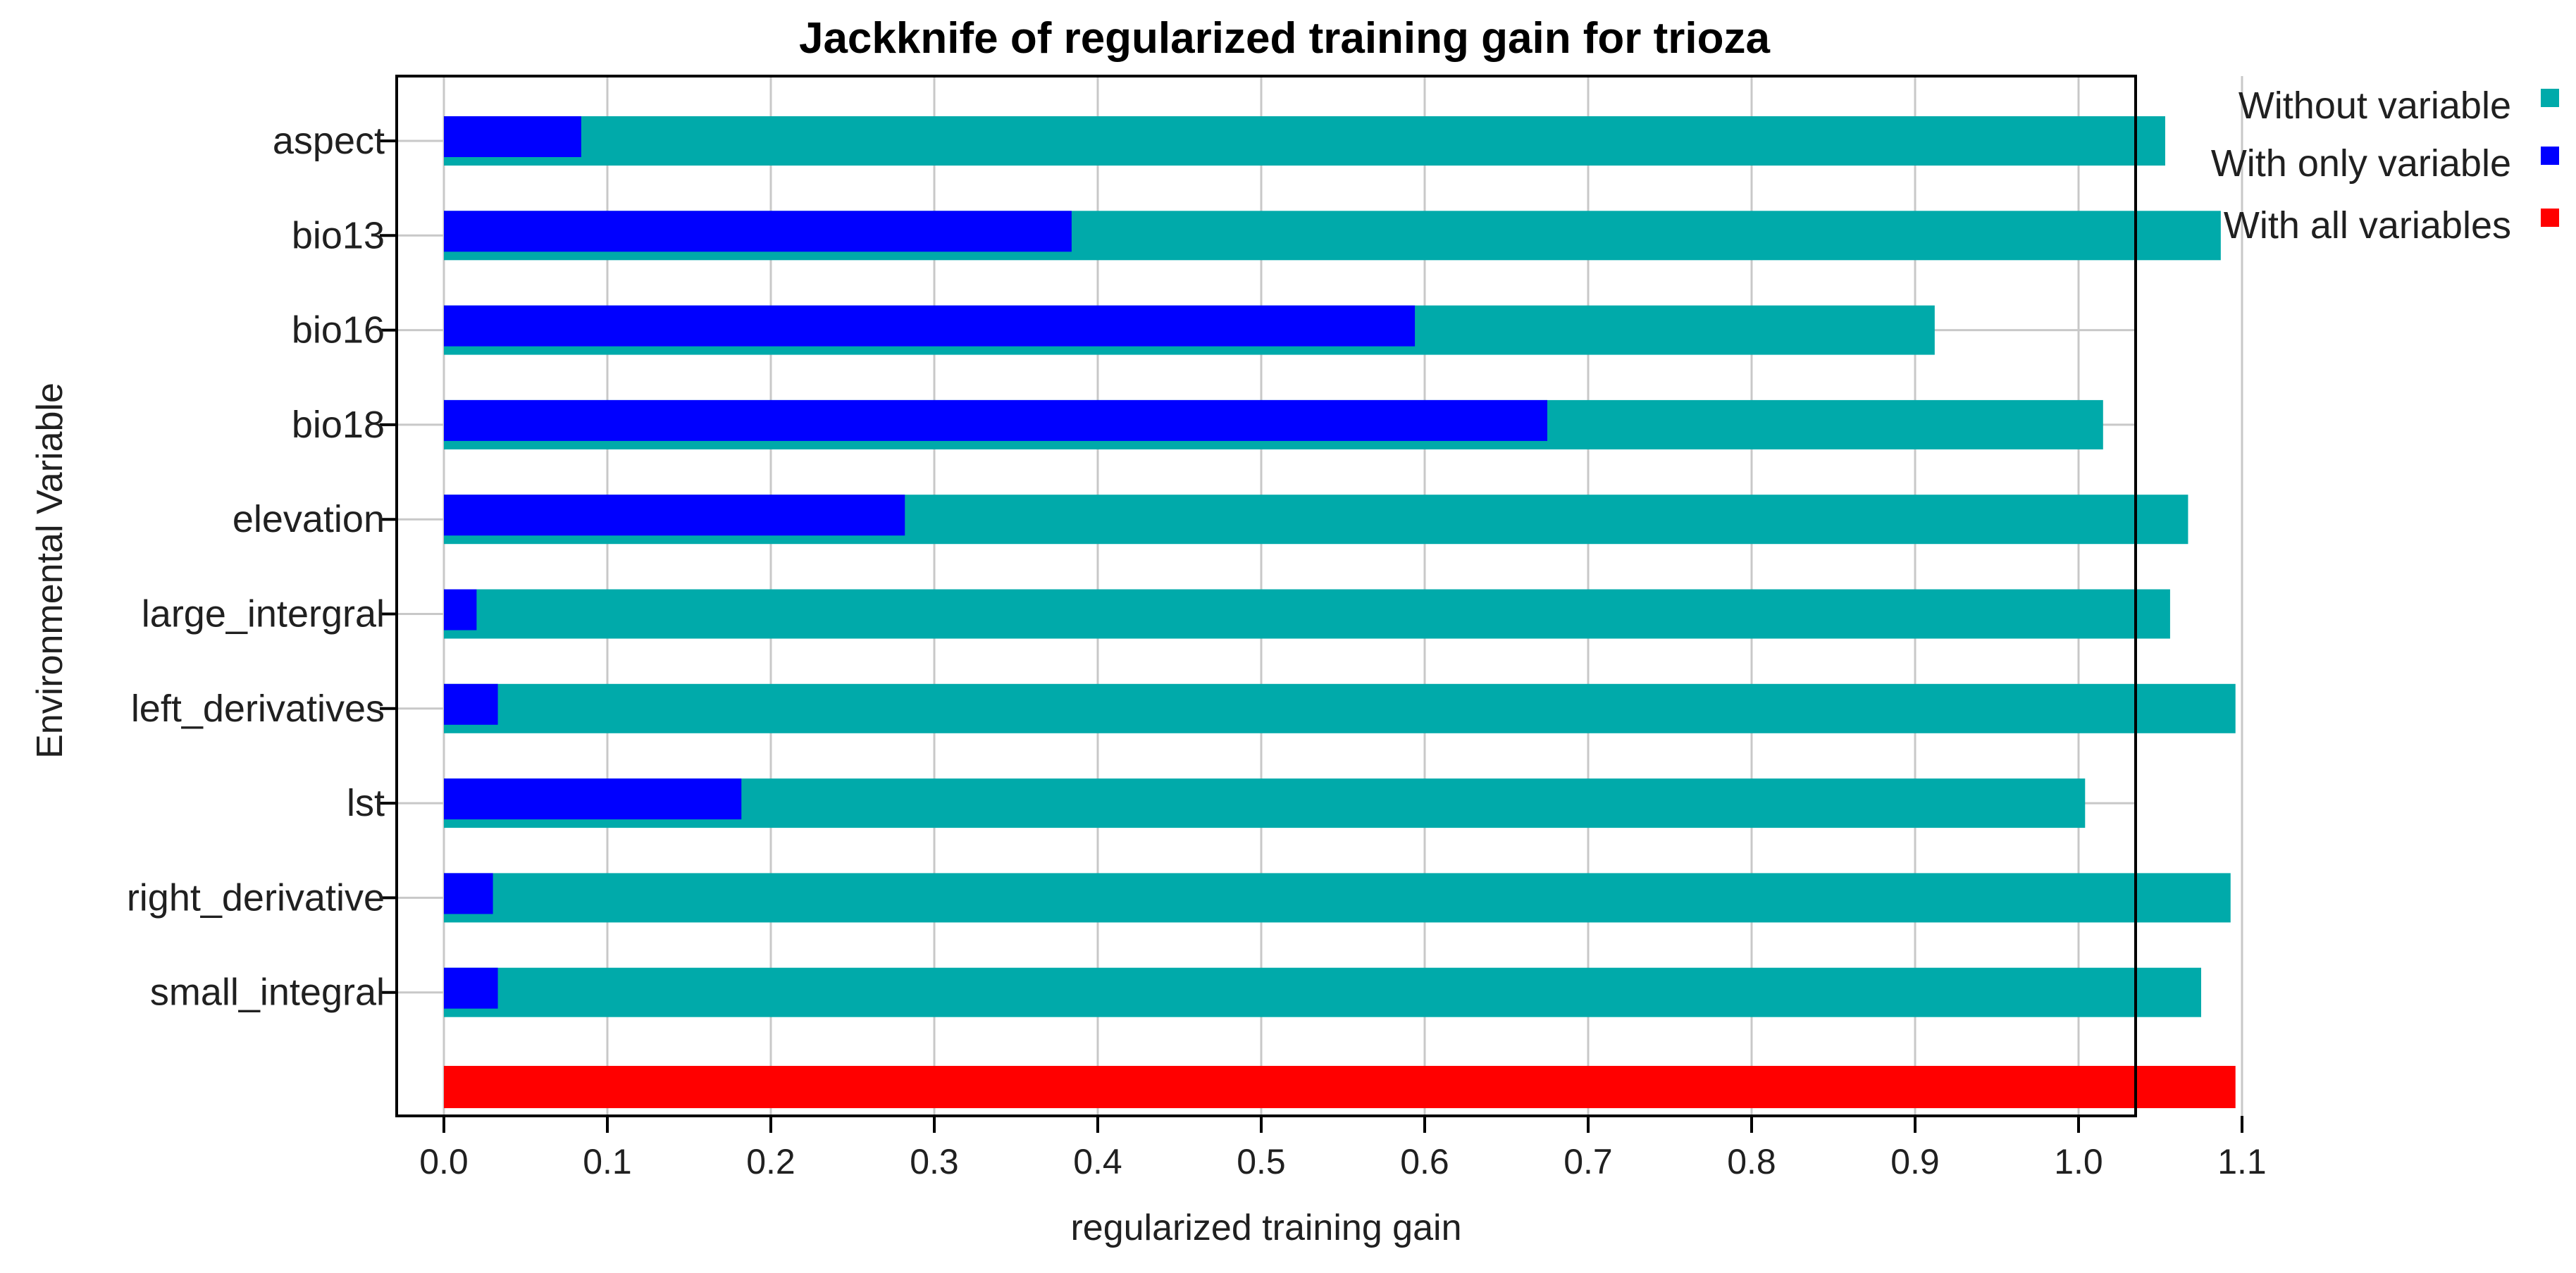 The width and height of the screenshot is (2576, 1273). What do you see at coordinates (1304, 141) in the screenshot?
I see `bar-without-aspect` at bounding box center [1304, 141].